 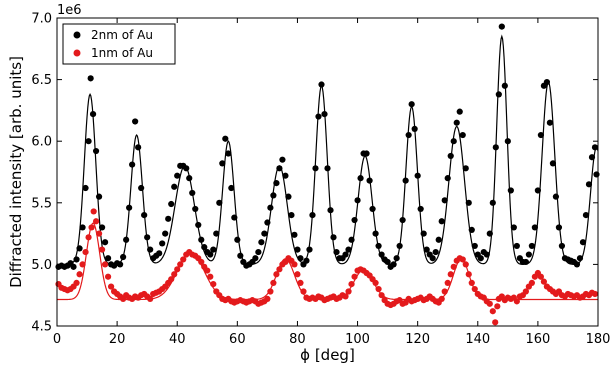 What do you see at coordinates (41, 19) in the screenshot?
I see `y-tick-label: 7.0` at bounding box center [41, 19].